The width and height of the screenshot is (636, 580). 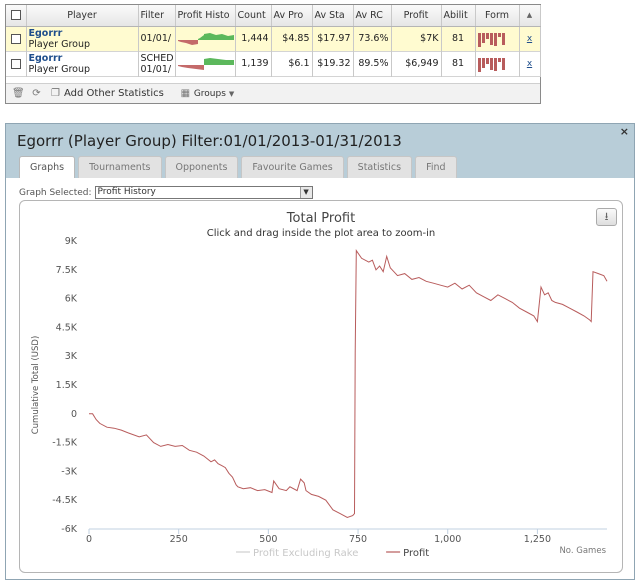 What do you see at coordinates (74, 414) in the screenshot?
I see `y-tick-label: 0` at bounding box center [74, 414].